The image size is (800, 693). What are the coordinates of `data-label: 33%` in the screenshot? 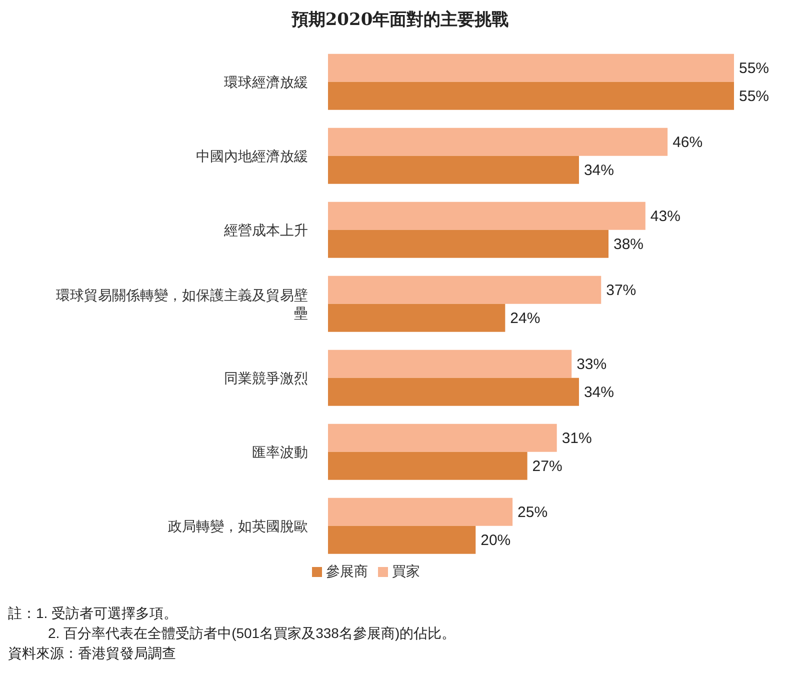 It's located at (591, 365).